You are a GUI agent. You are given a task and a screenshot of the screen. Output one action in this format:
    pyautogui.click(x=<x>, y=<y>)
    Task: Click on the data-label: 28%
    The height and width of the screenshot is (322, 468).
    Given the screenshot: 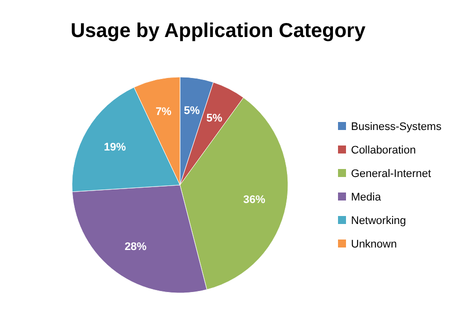 What is the action you would take?
    pyautogui.click(x=135, y=247)
    